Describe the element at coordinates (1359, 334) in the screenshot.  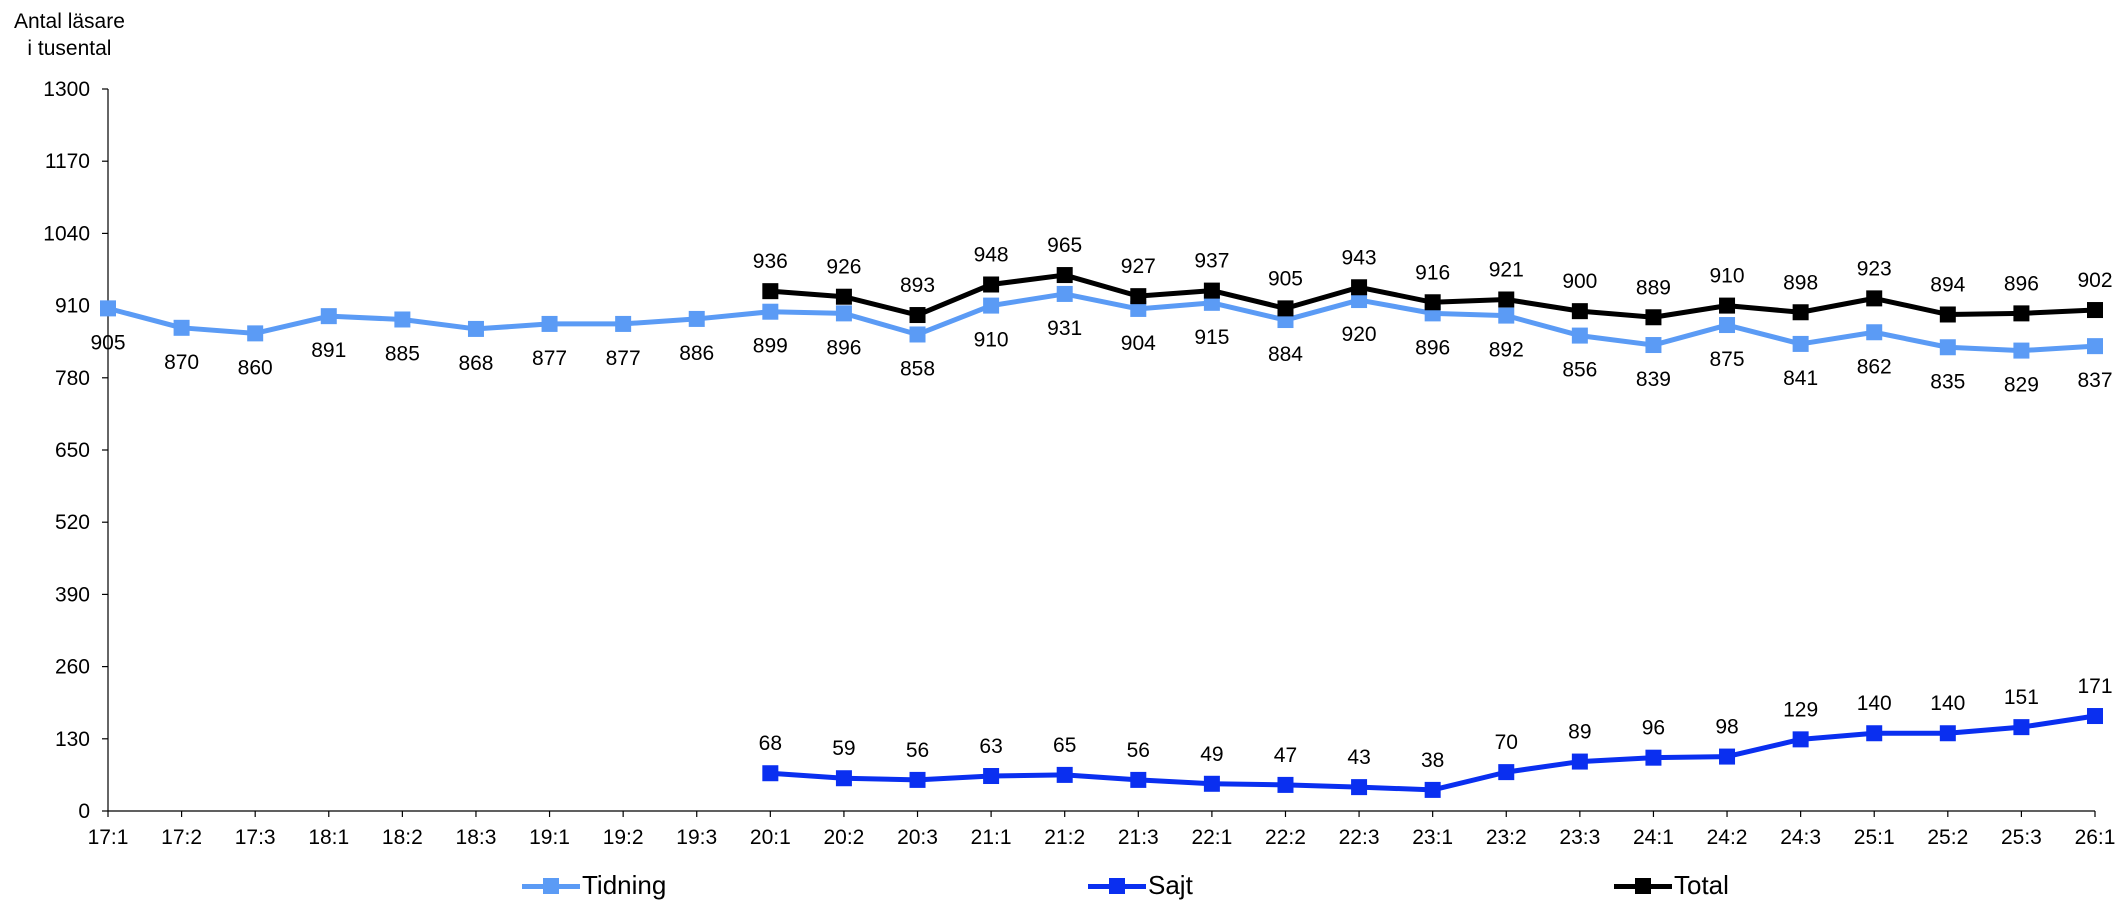
I see `data-label-tidning: 920` at that location.